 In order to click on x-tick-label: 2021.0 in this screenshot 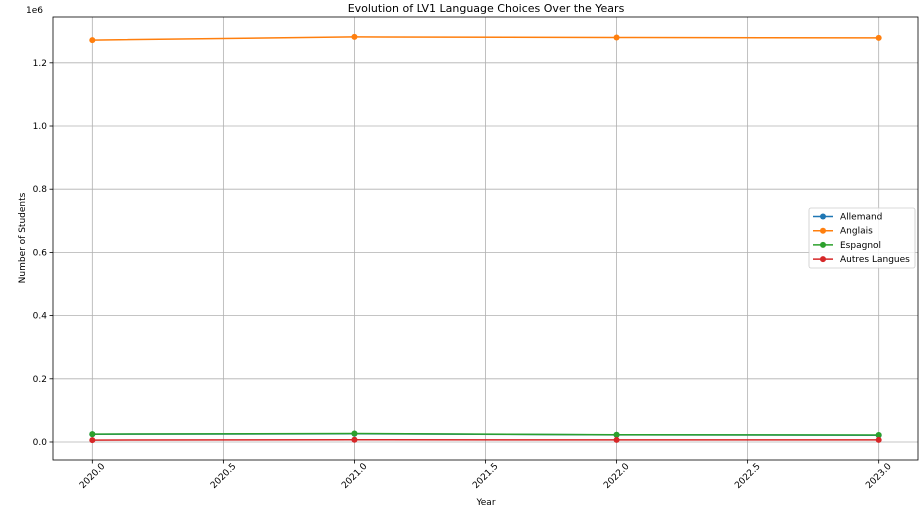, I will do `click(355, 476)`.